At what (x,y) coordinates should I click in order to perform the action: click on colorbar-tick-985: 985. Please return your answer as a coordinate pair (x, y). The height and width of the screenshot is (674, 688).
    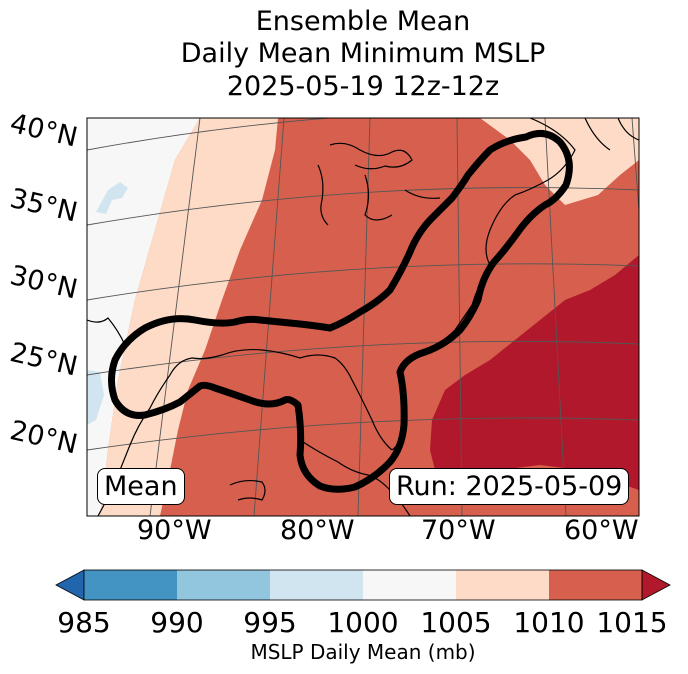
    Looking at the image, I should click on (84, 622).